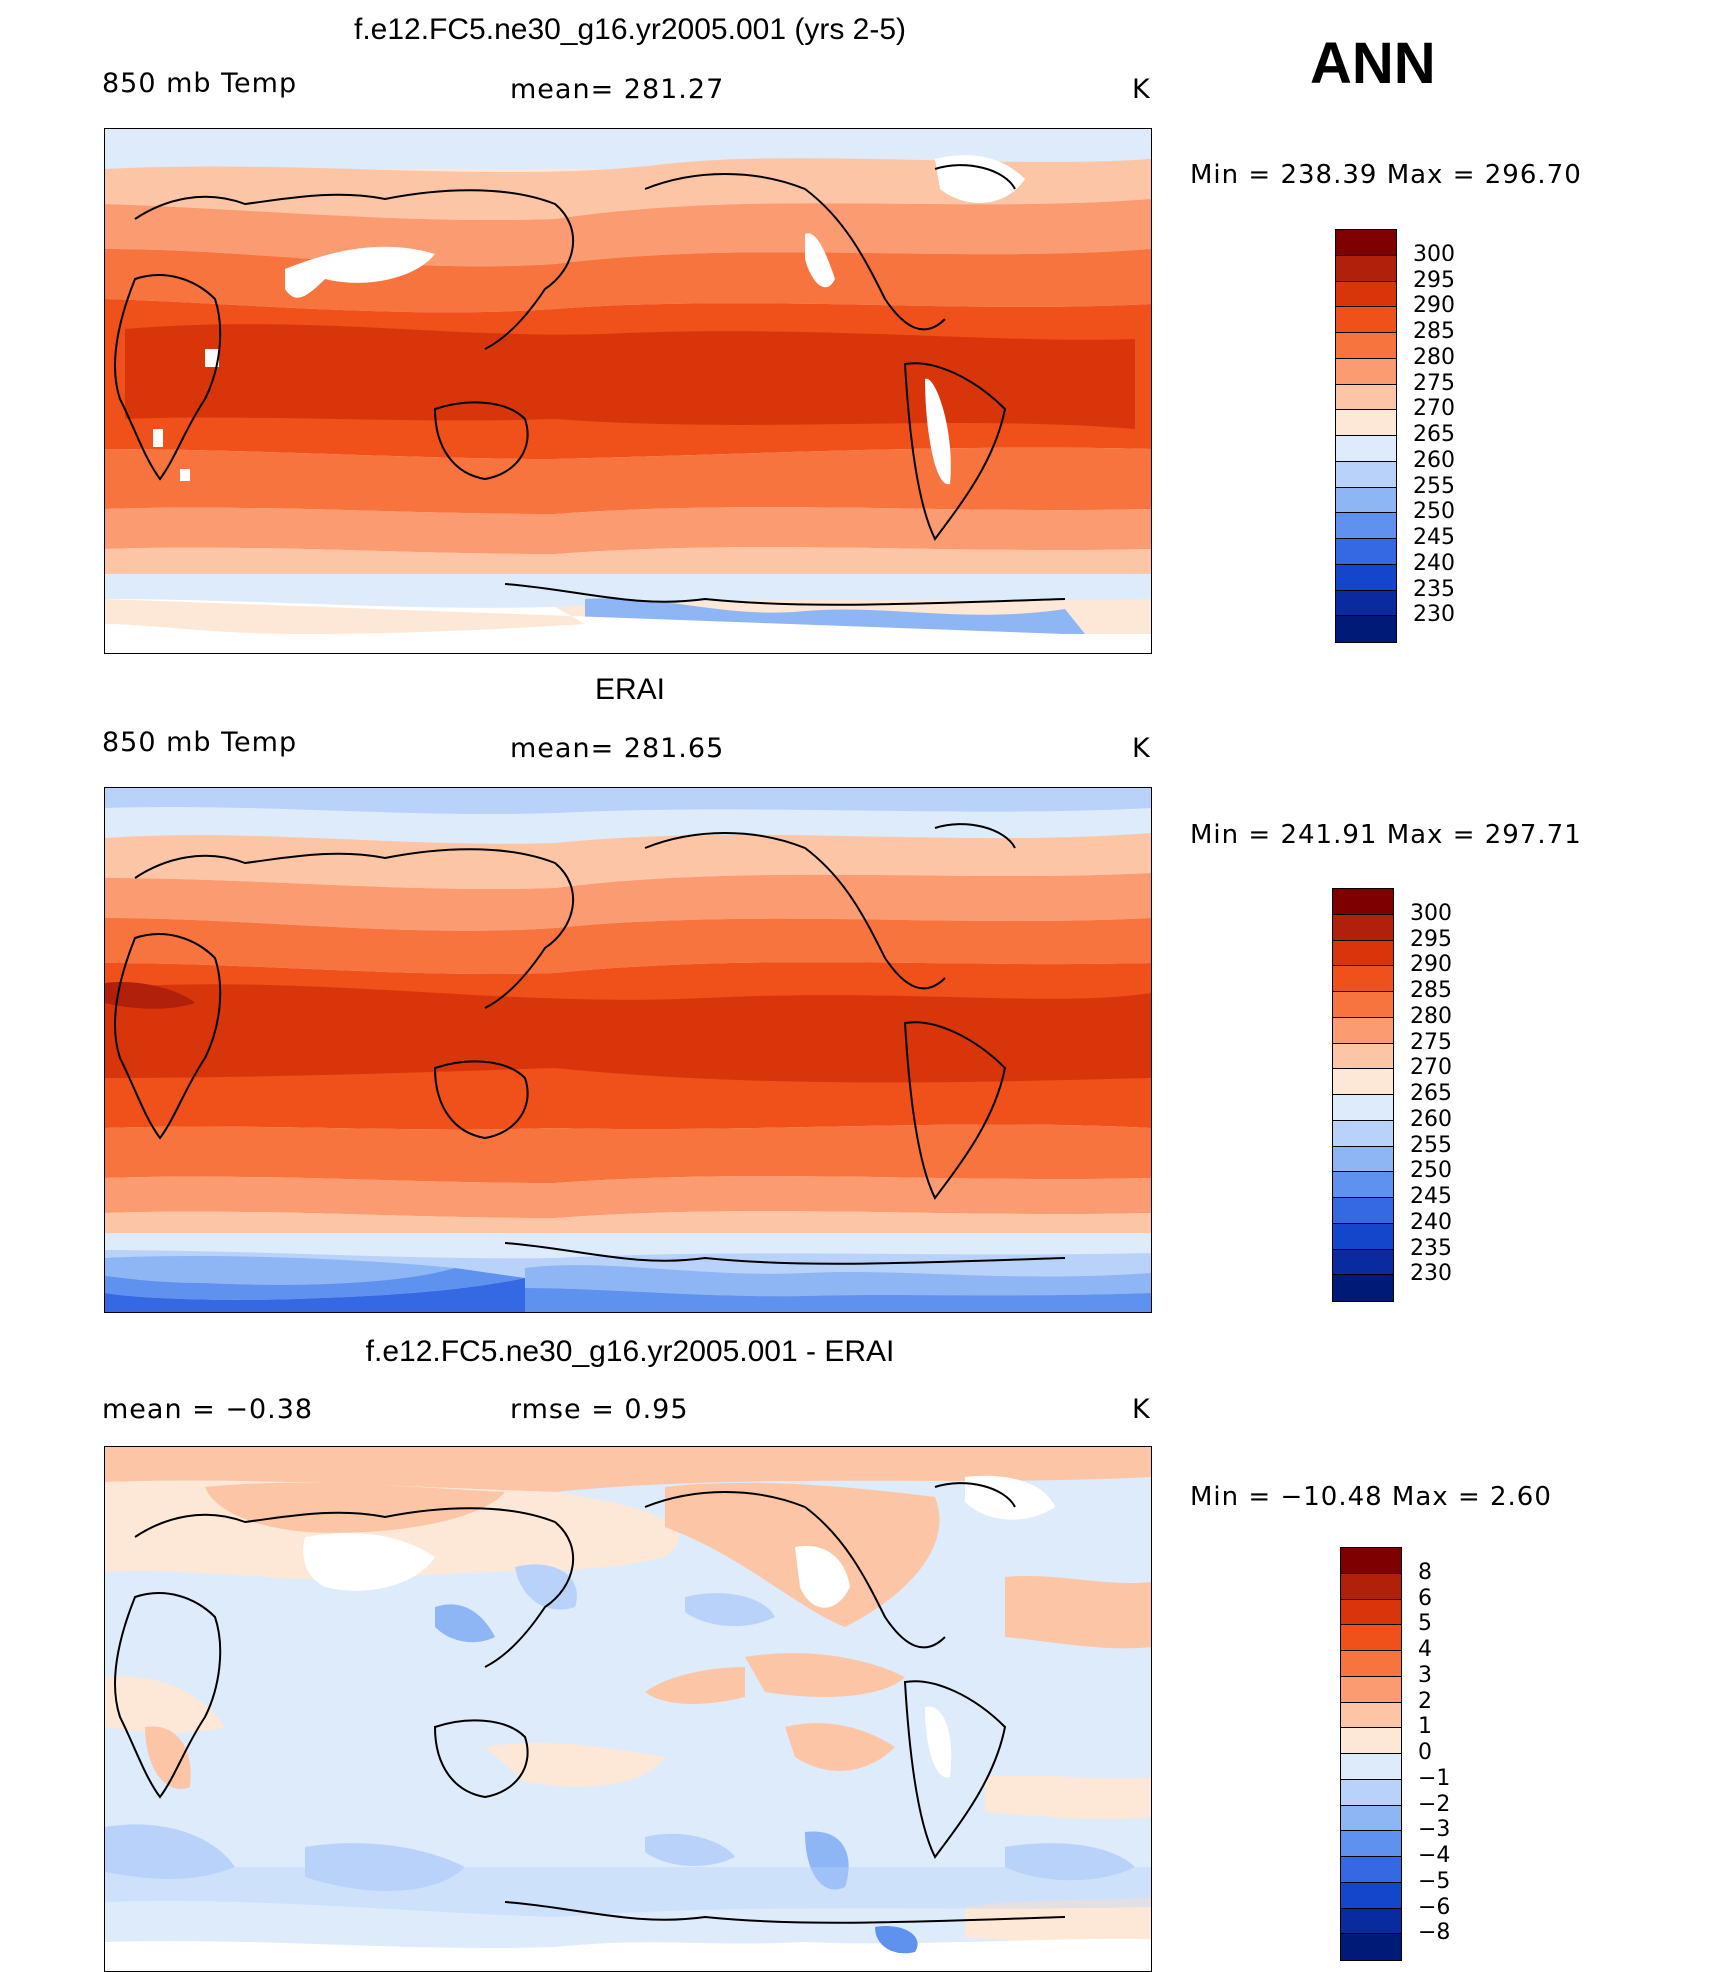 Image resolution: width=1710 pixels, height=1972 pixels. What do you see at coordinates (630, 1351) in the screenshot?
I see `panel3-title: f.e12.FC5.ne30_g16.yr2005.001 - ERAI` at bounding box center [630, 1351].